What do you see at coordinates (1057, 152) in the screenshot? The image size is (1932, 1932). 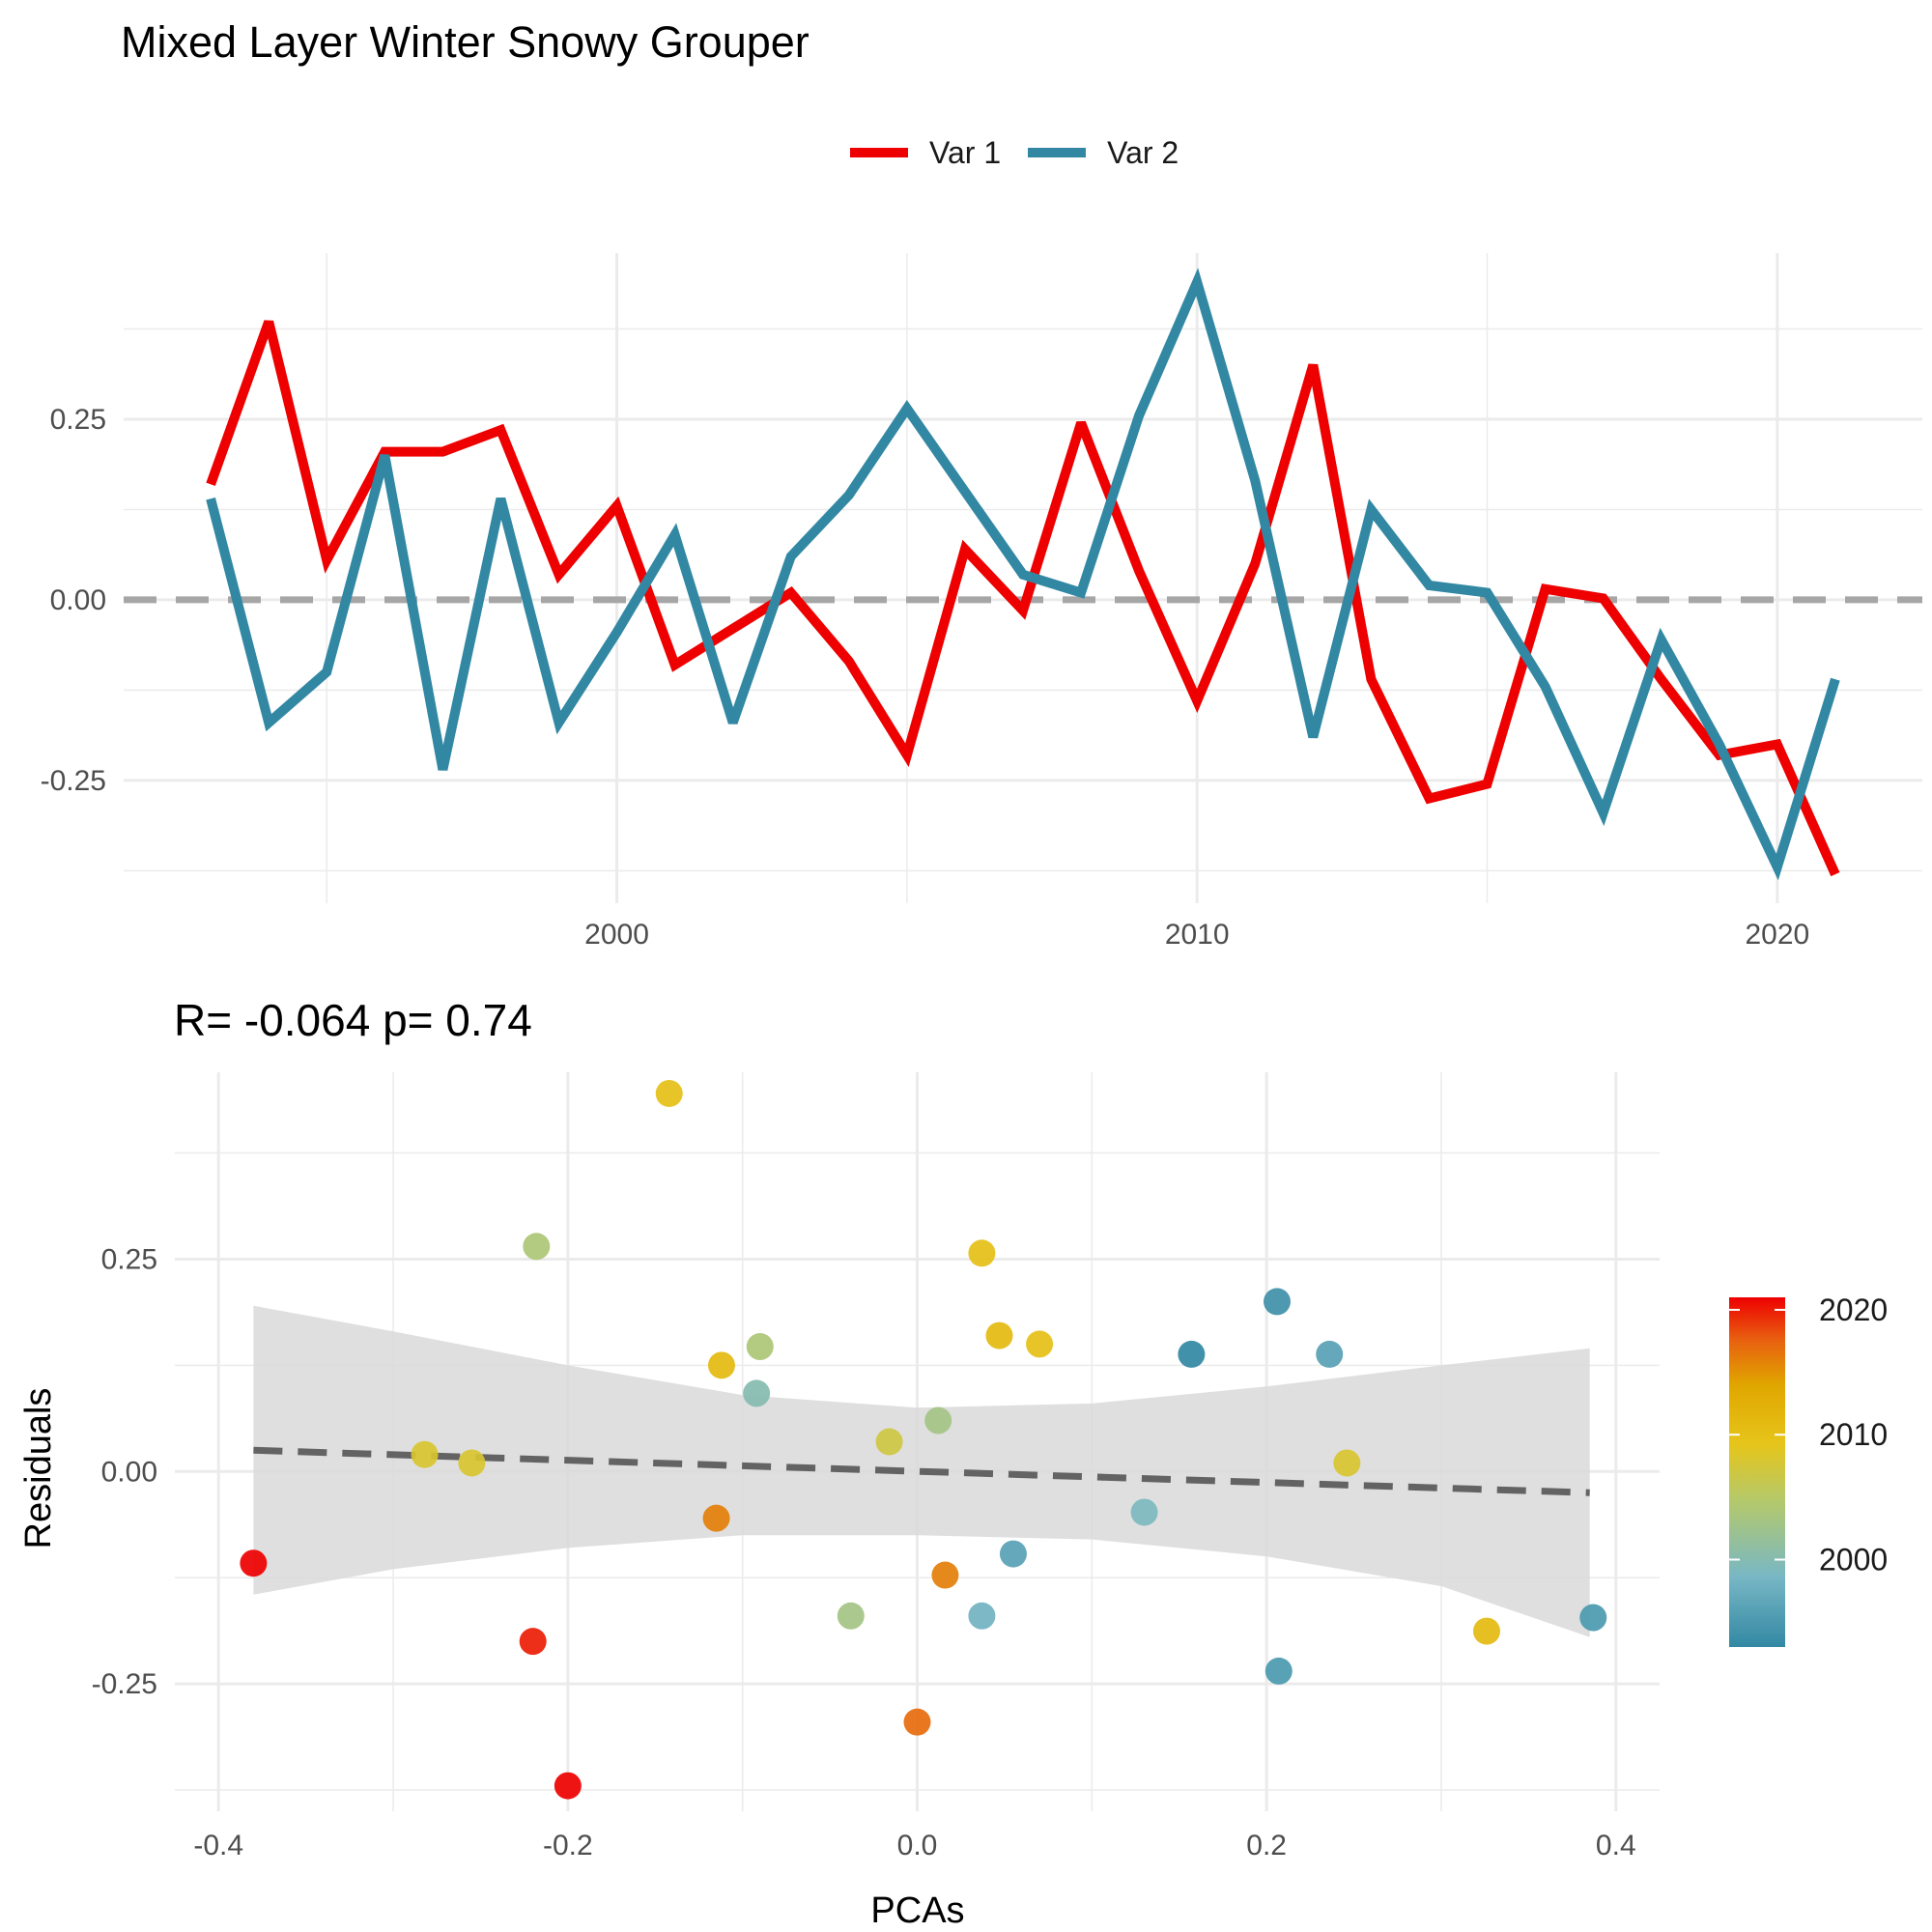 I see `legend-key-var2` at bounding box center [1057, 152].